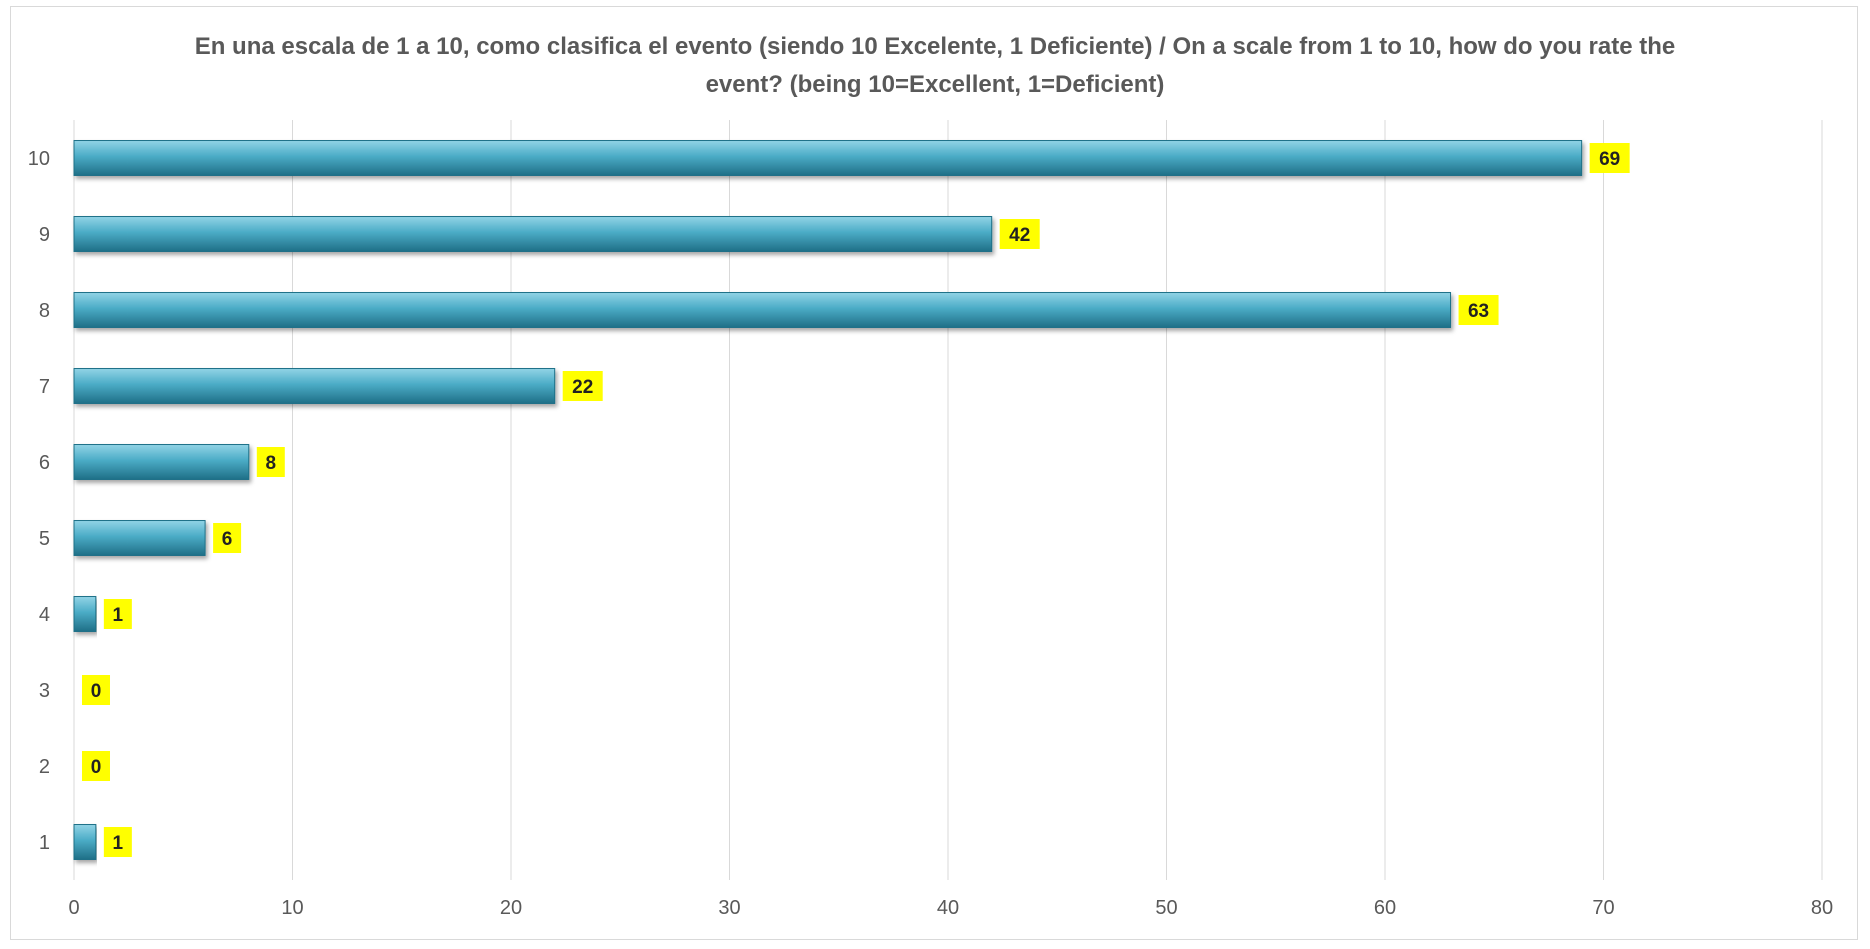 This screenshot has width=1870, height=949. What do you see at coordinates (44, 767) in the screenshot?
I see `y-tick-label: 2` at bounding box center [44, 767].